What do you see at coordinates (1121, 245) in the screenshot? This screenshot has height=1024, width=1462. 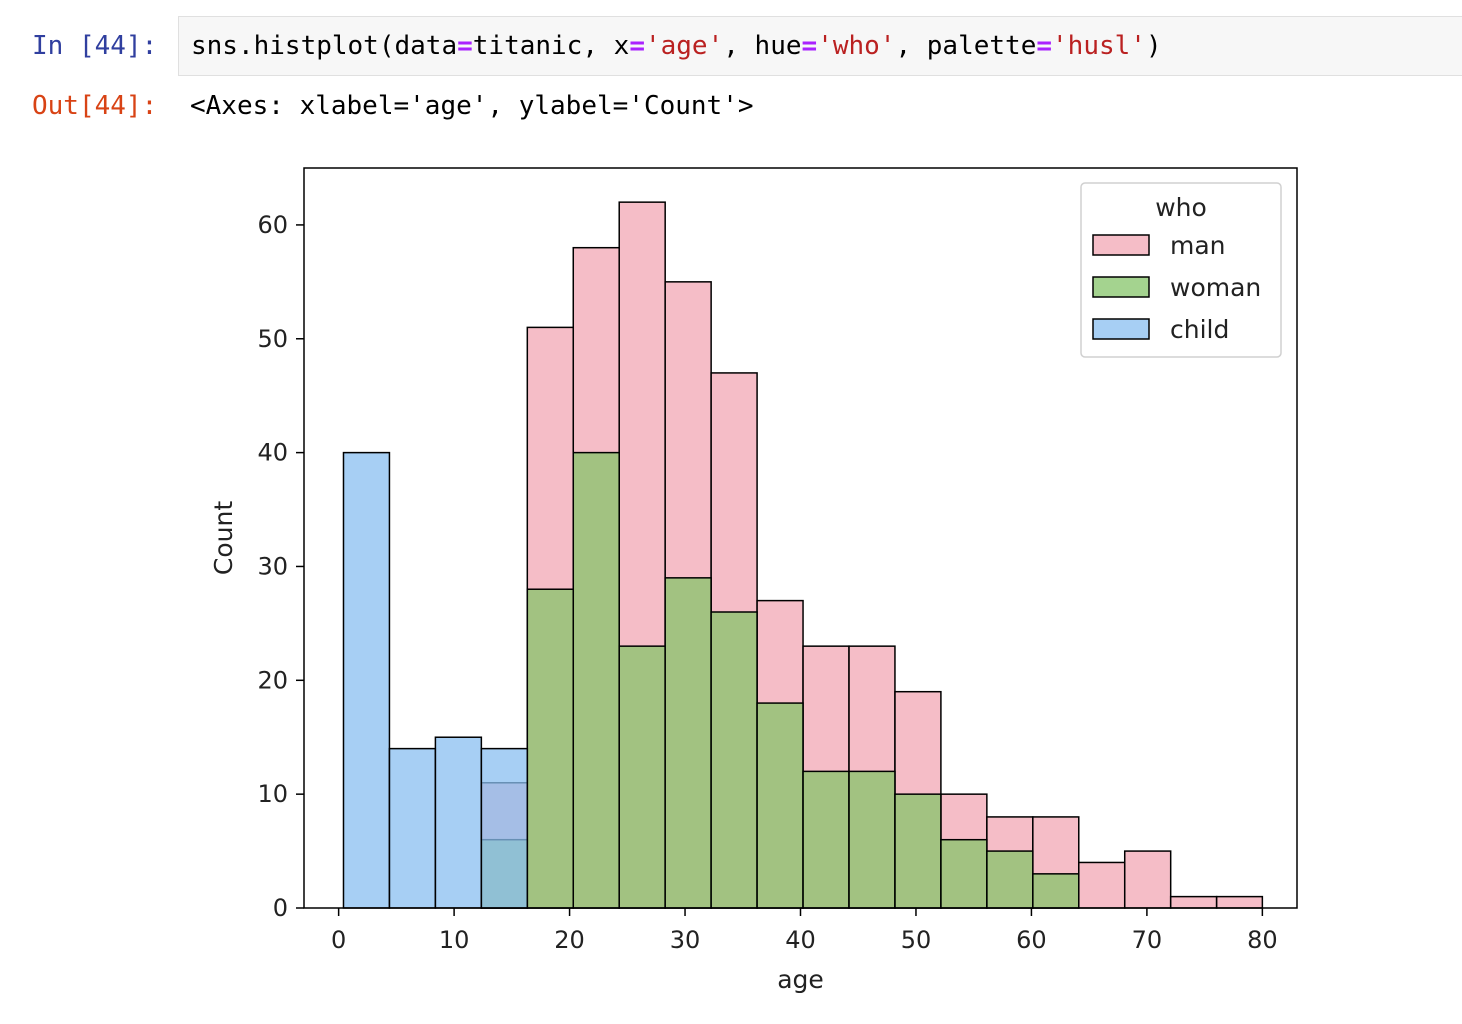 I see `legend-swatch-man` at bounding box center [1121, 245].